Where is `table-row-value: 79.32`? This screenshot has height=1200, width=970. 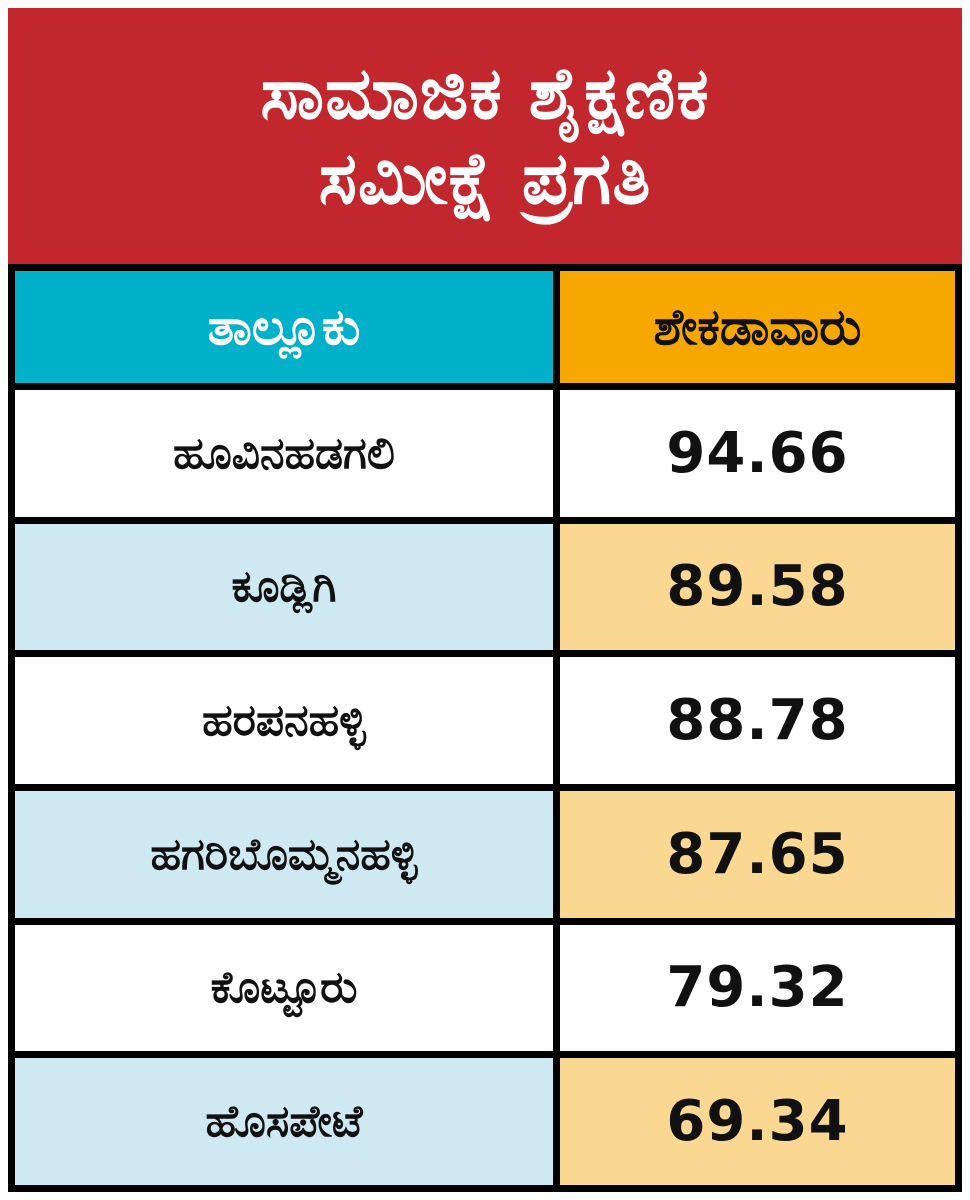 table-row-value: 79.32 is located at coordinates (757, 988).